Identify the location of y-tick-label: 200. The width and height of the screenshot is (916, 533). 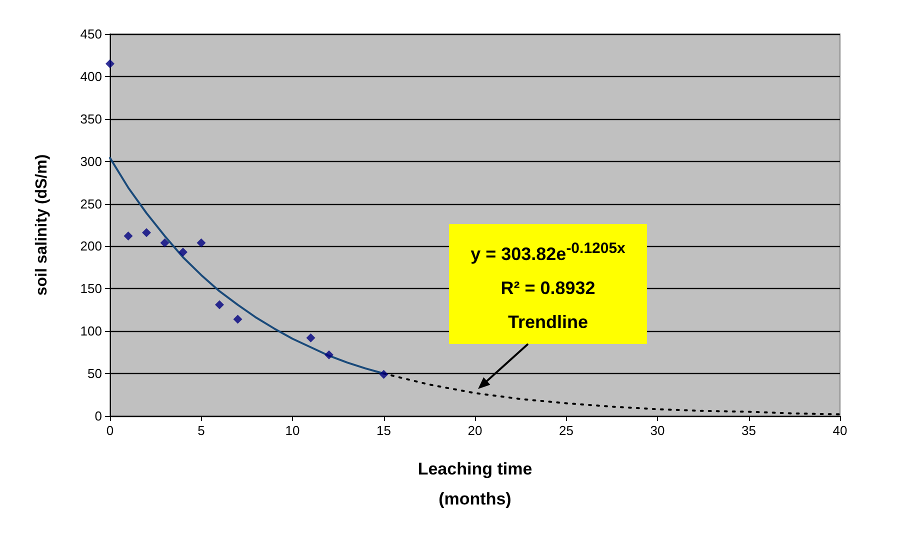
(91, 246).